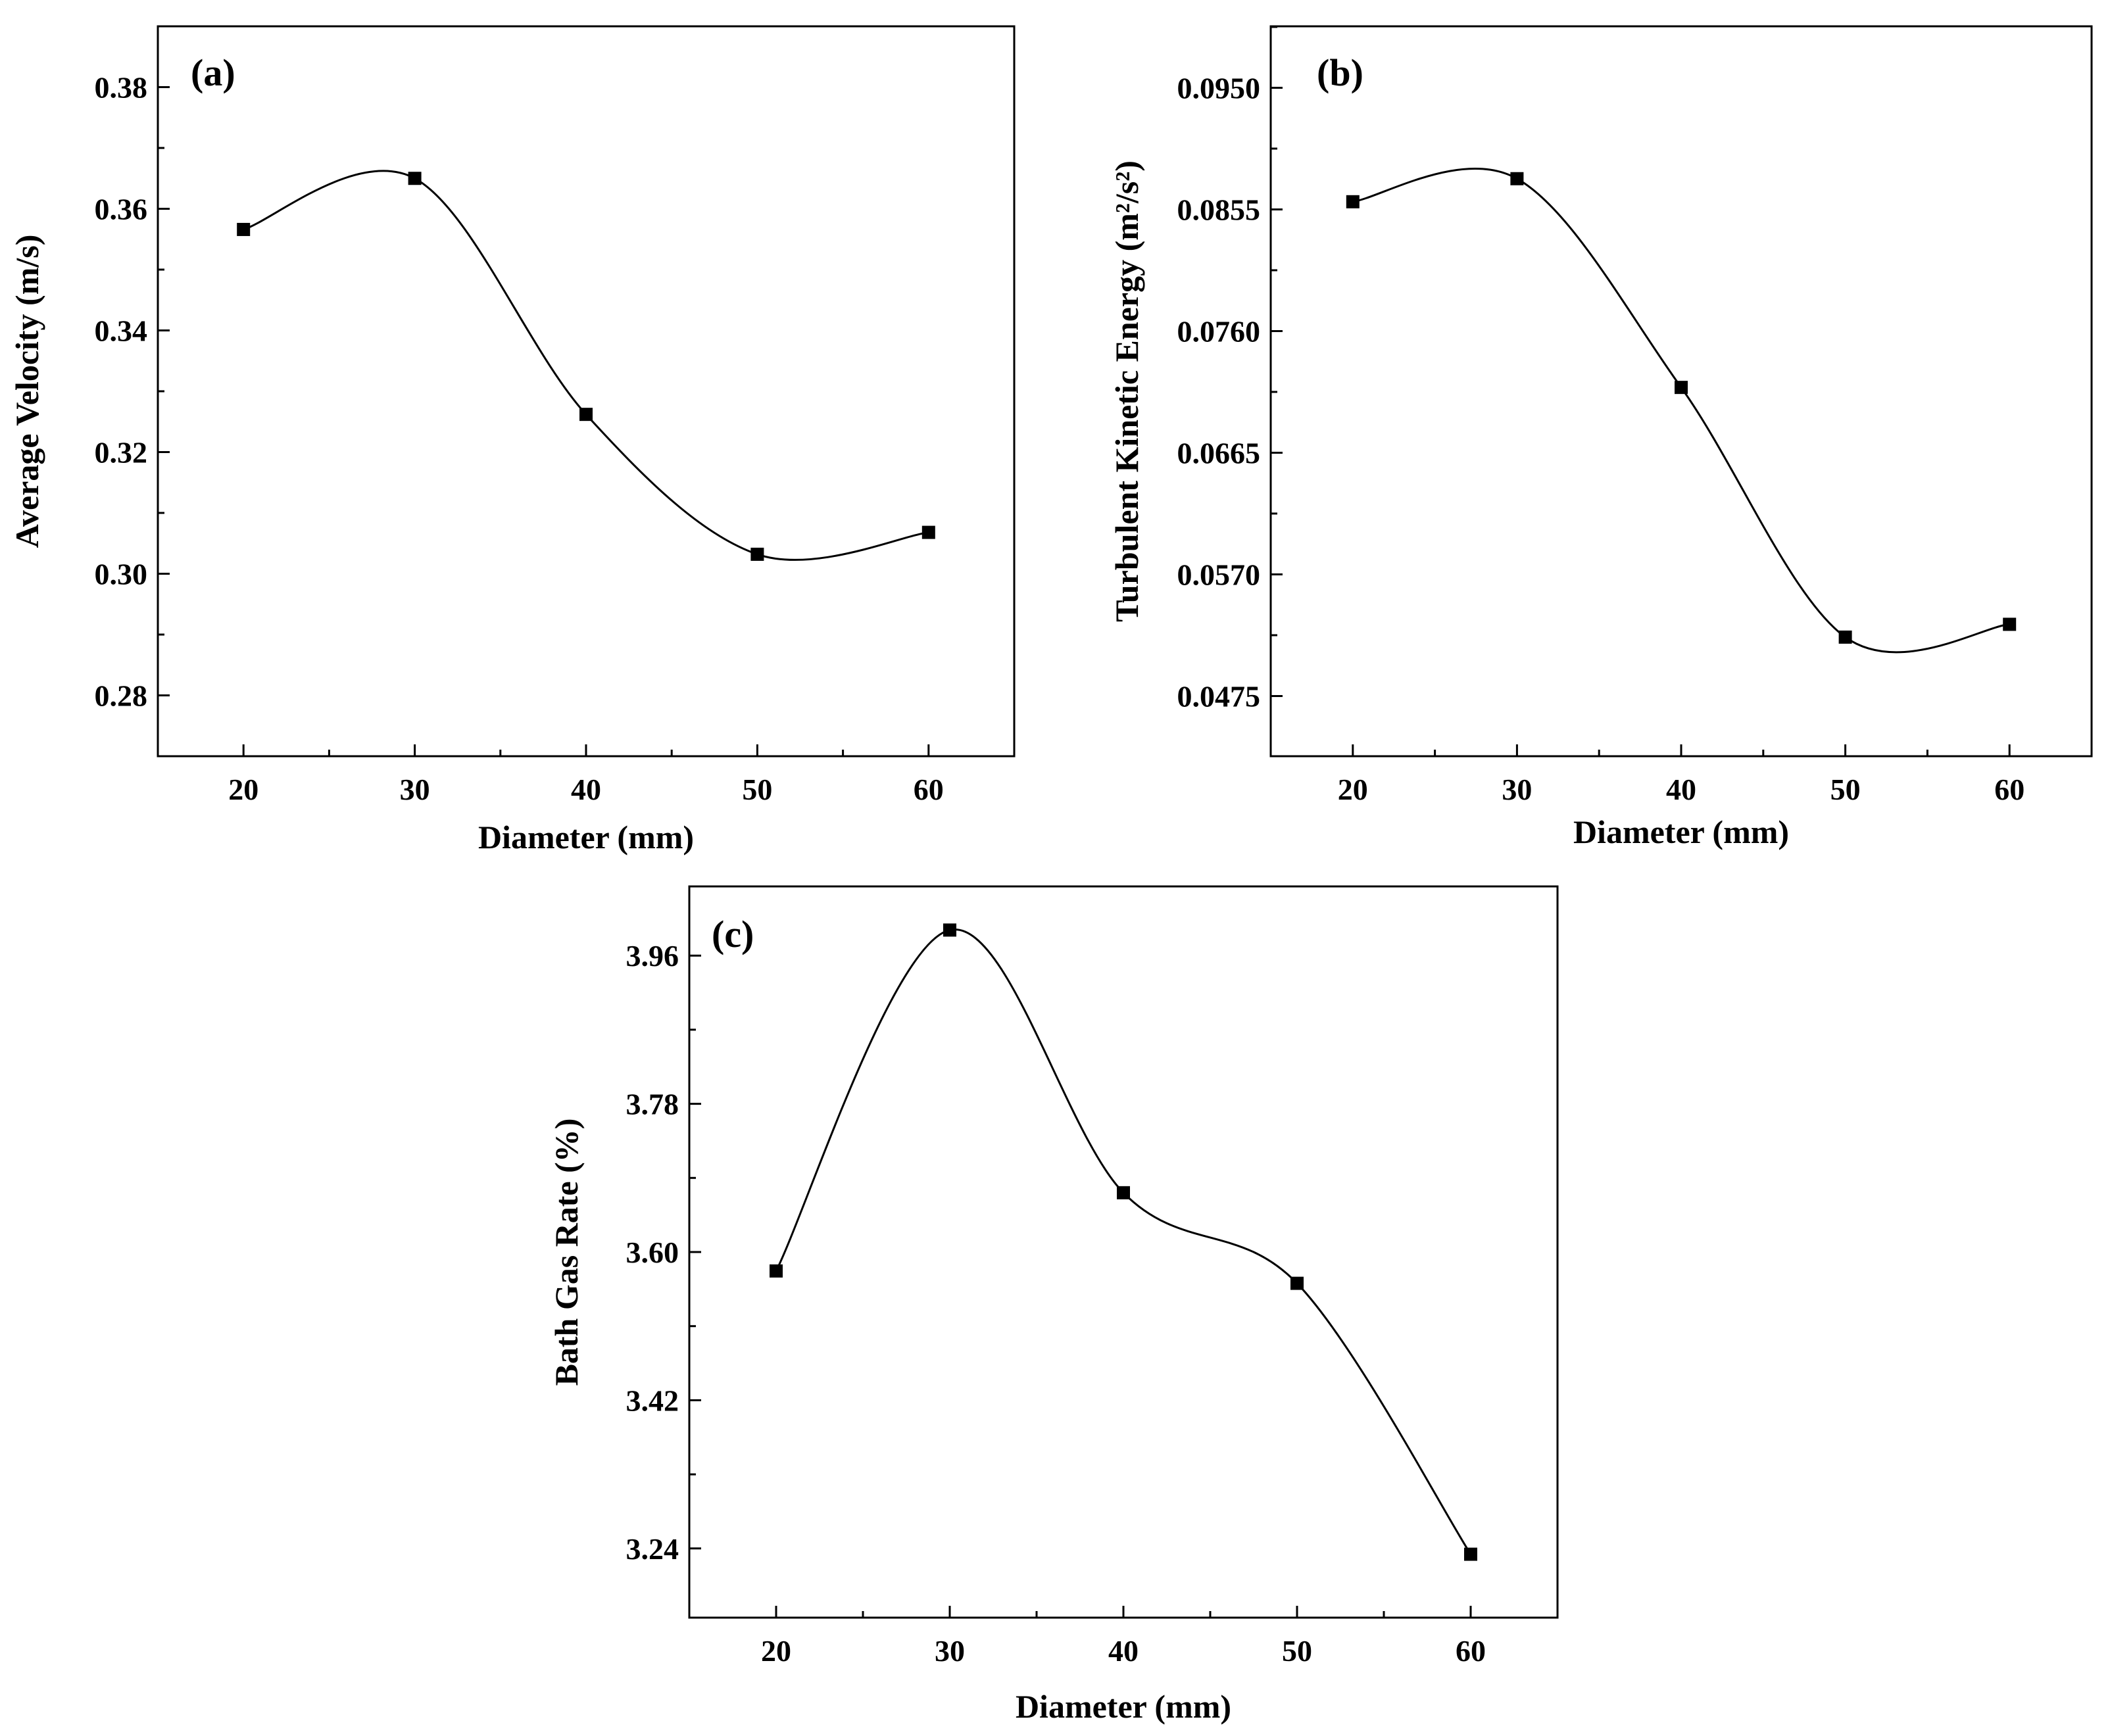 This screenshot has width=2110, height=1736. Describe the element at coordinates (1219, 575) in the screenshot. I see `y-tick-label: 0.0570` at that location.